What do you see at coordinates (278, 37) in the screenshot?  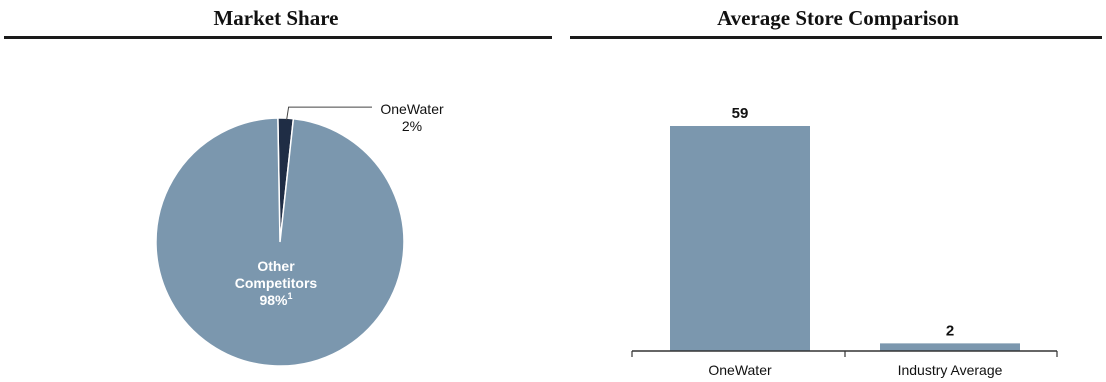 I see `market-share-title-rule` at bounding box center [278, 37].